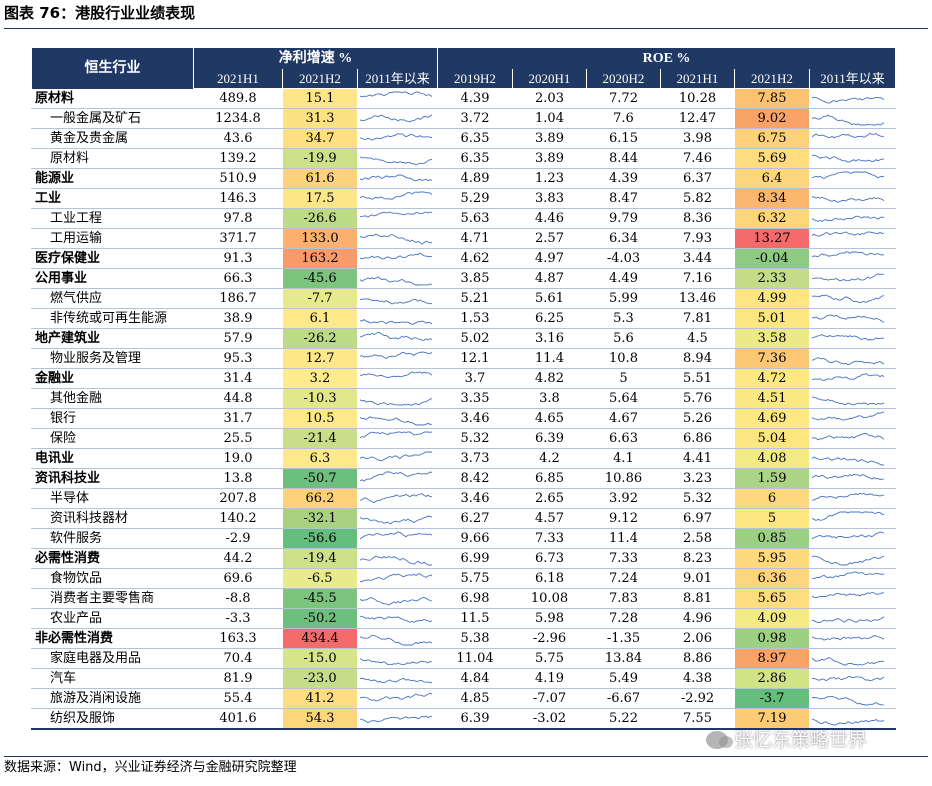 This screenshot has height=786, width=932. Describe the element at coordinates (697, 318) in the screenshot. I see `roe-2021h1: 7.81` at that location.